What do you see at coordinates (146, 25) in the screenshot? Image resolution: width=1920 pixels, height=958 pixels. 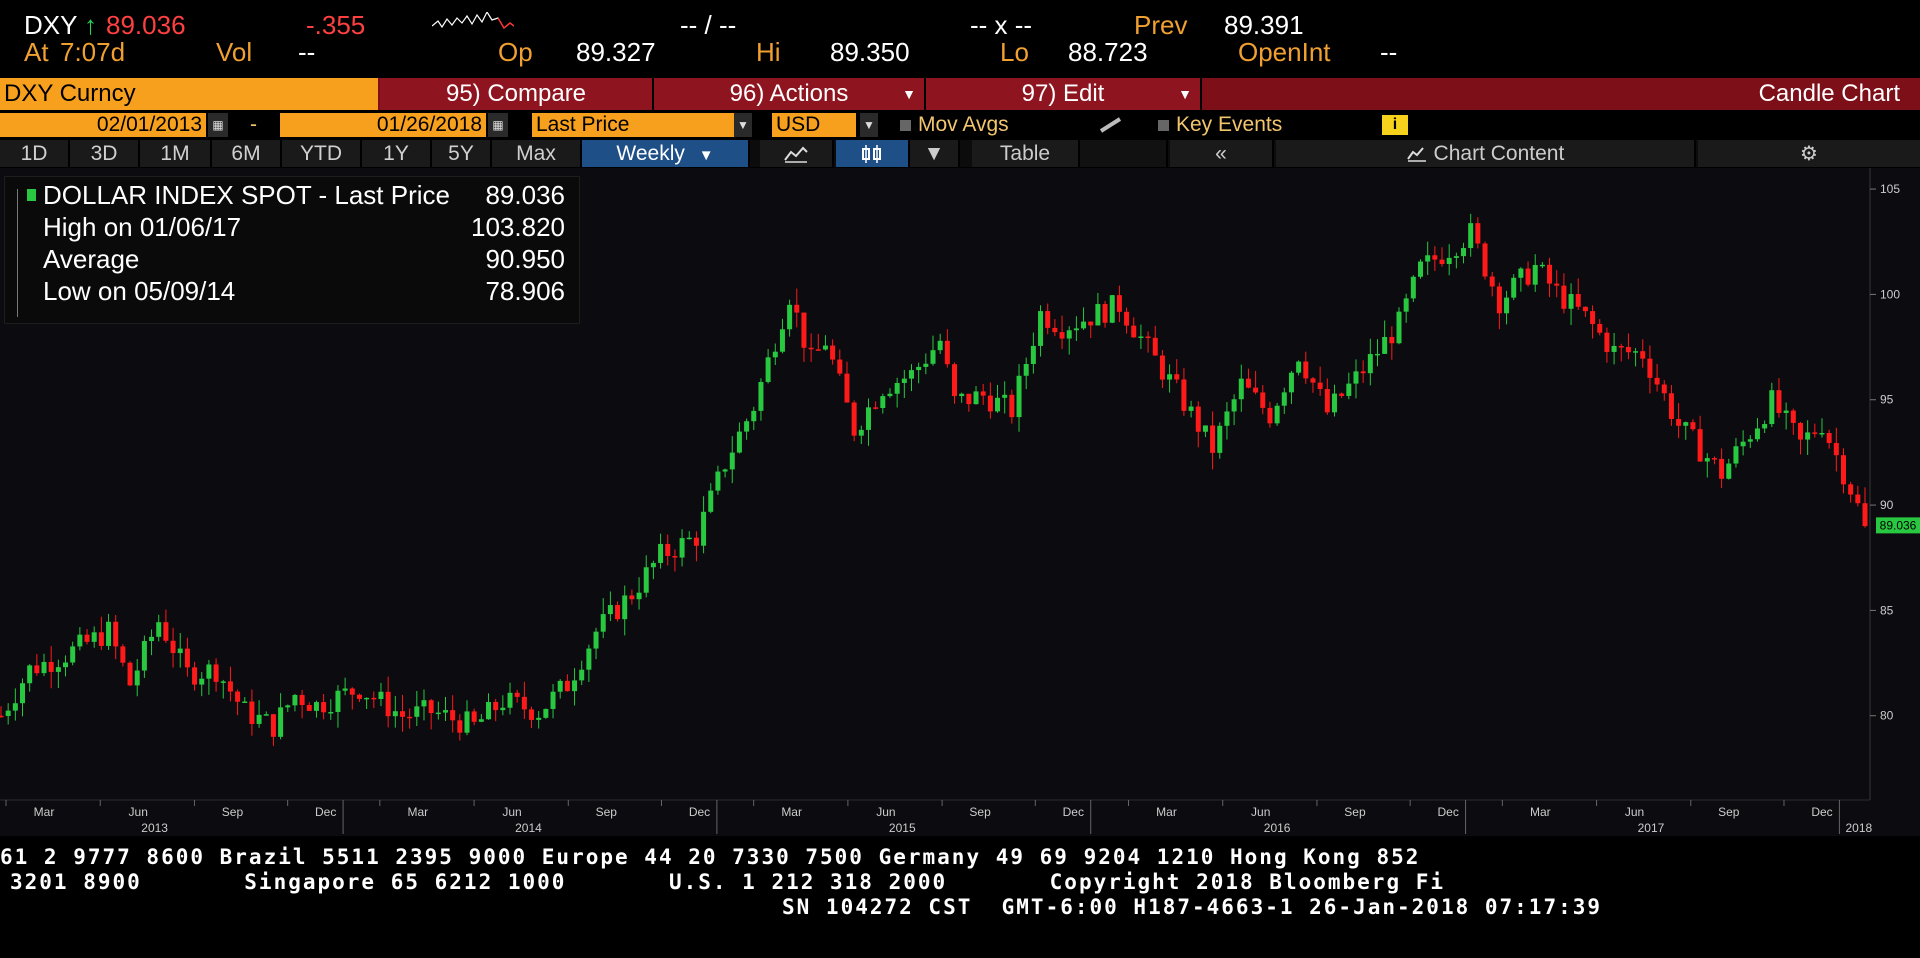 I see `last-price: 89.036` at bounding box center [146, 25].